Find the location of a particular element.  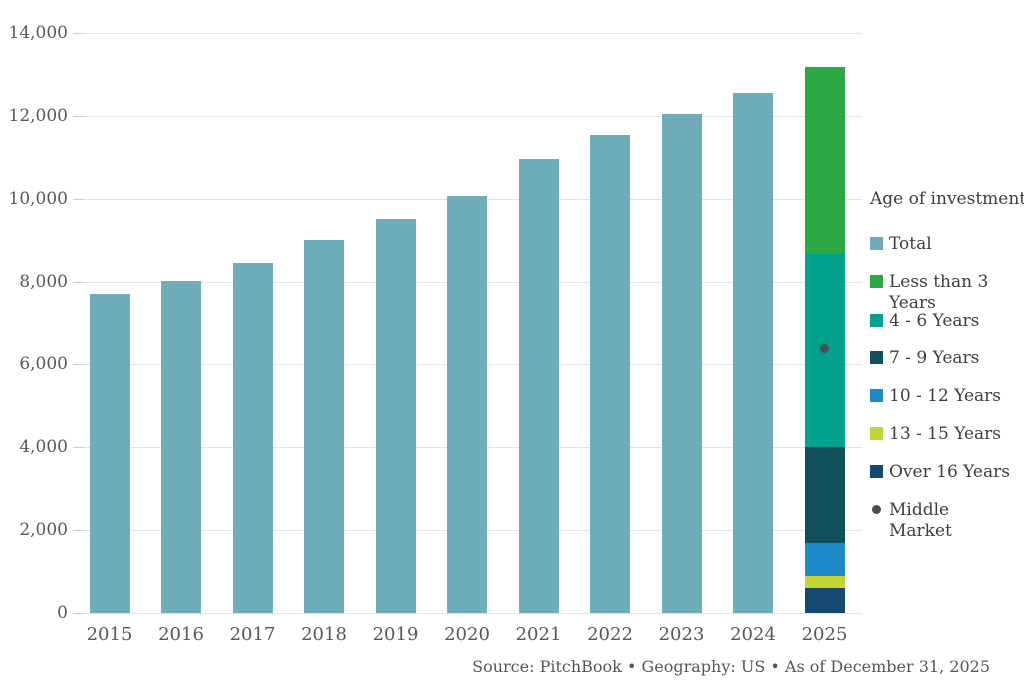

y-axis-label: 8,000 is located at coordinates (43, 281).